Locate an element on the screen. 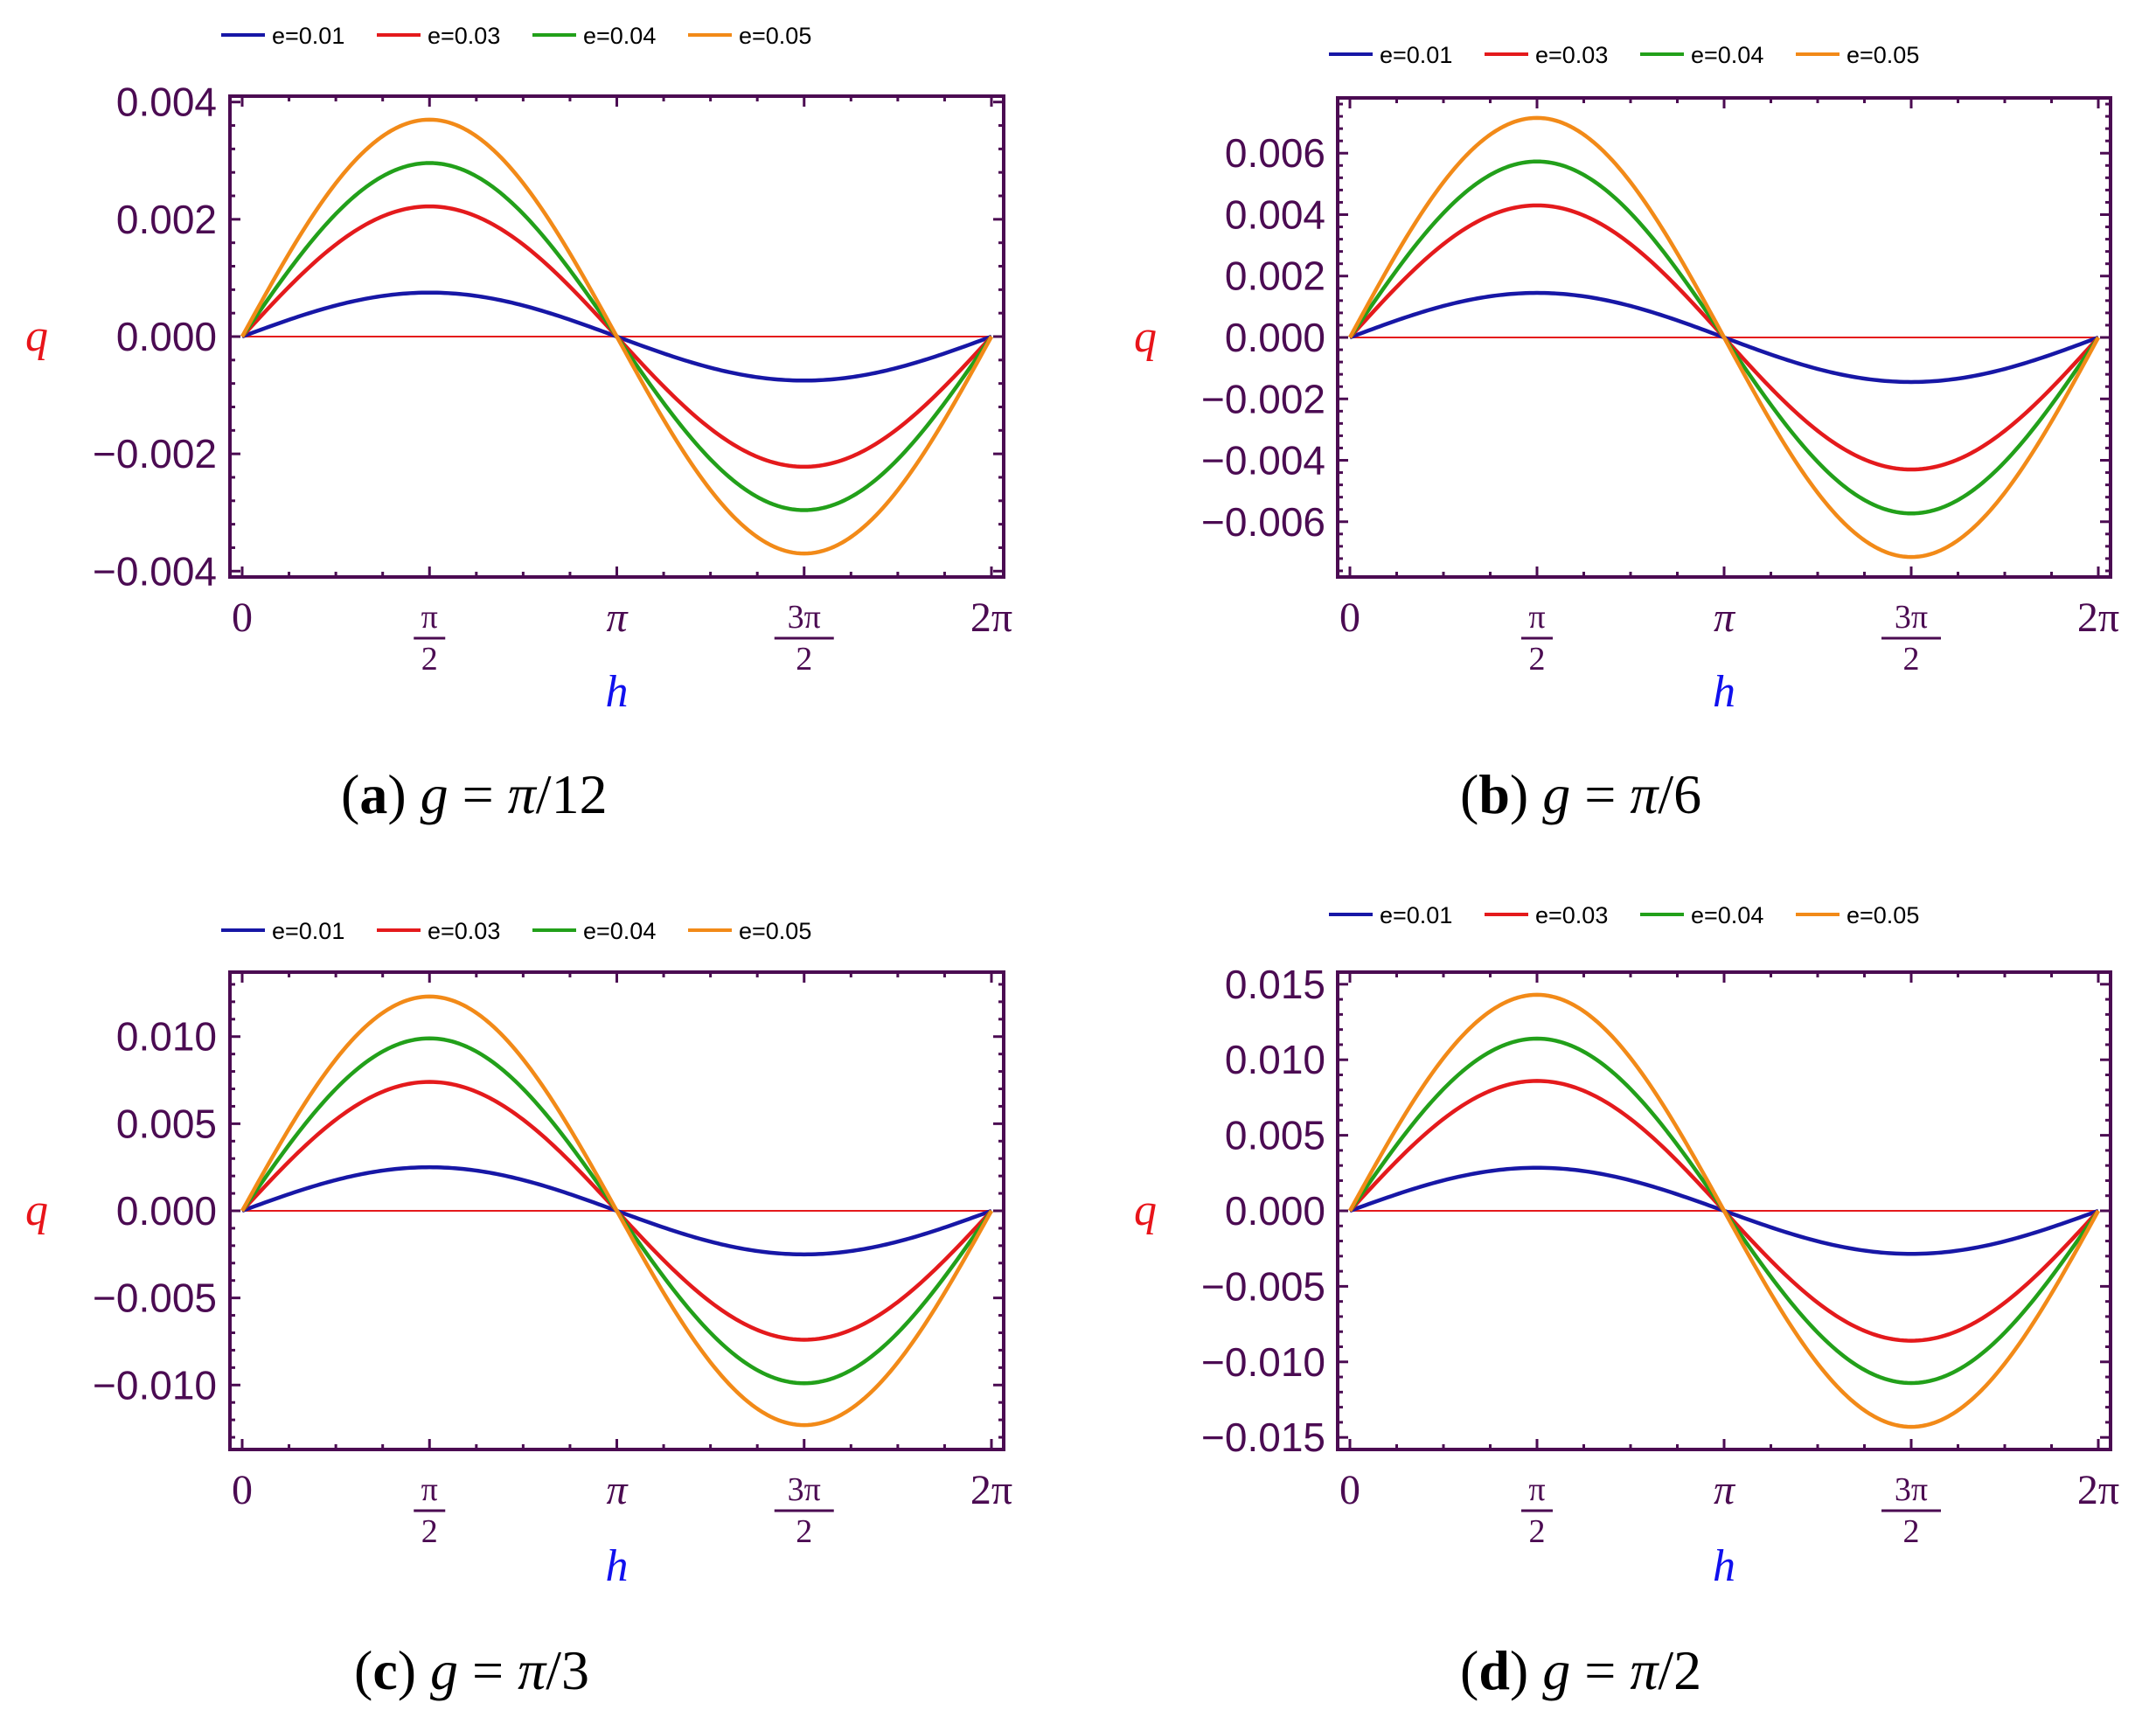 This screenshot has width=2156, height=1717. y-tick-label: 0.015 is located at coordinates (1275, 984).